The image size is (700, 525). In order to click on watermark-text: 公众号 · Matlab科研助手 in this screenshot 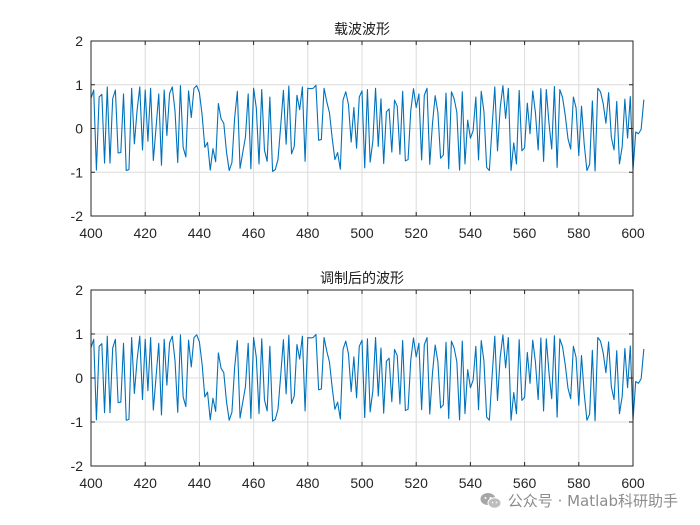, I will do `click(592, 501)`.